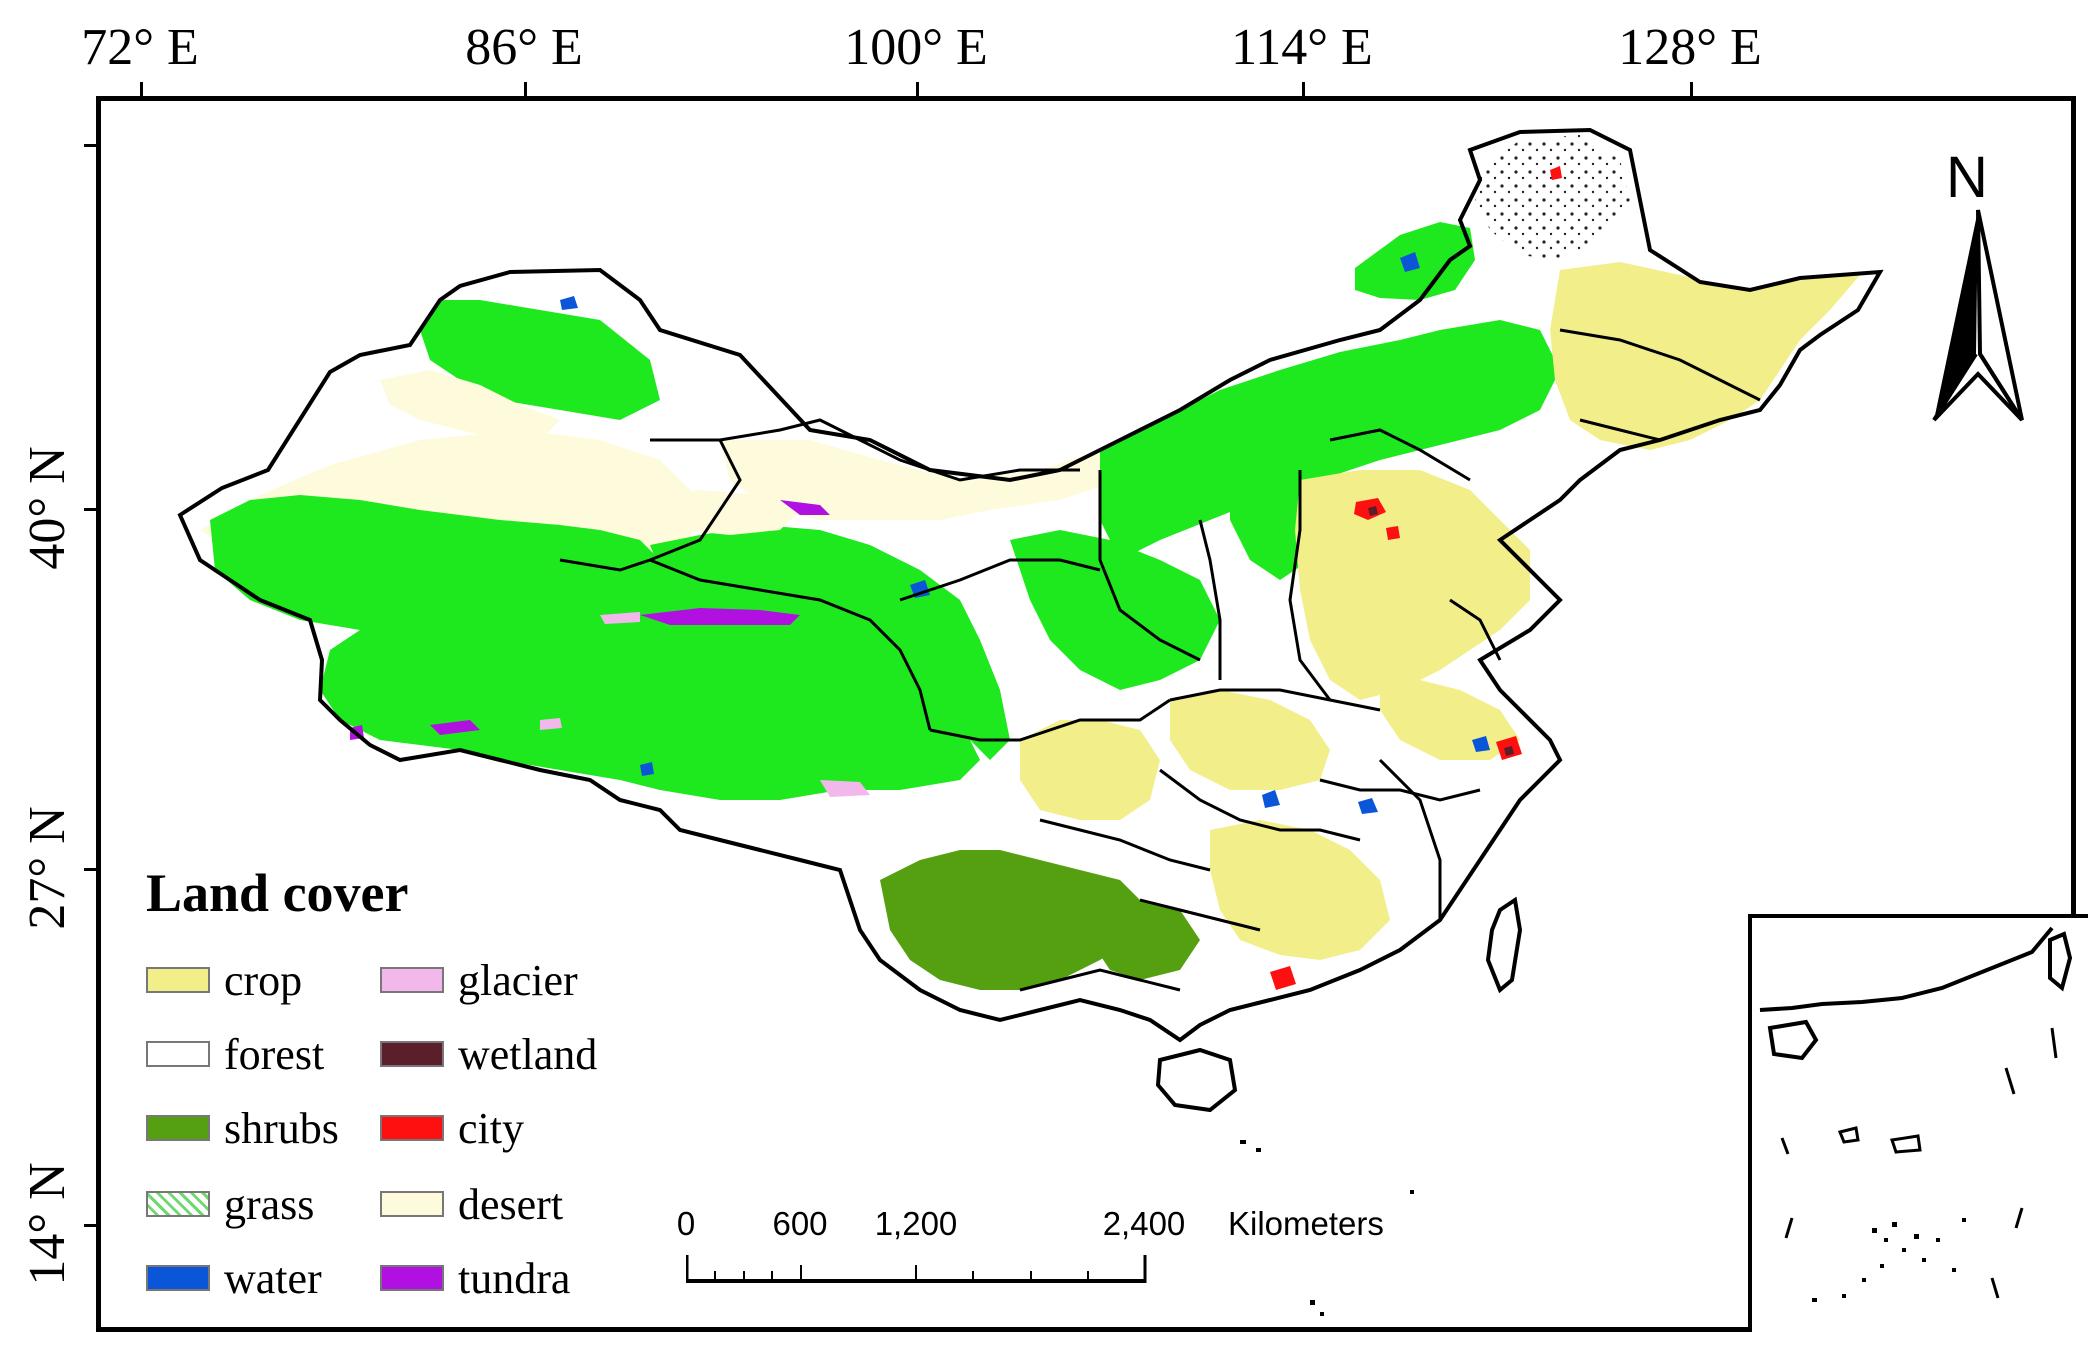 This screenshot has height=1358, width=2094. I want to click on legend-label: tundra, so click(514, 1278).